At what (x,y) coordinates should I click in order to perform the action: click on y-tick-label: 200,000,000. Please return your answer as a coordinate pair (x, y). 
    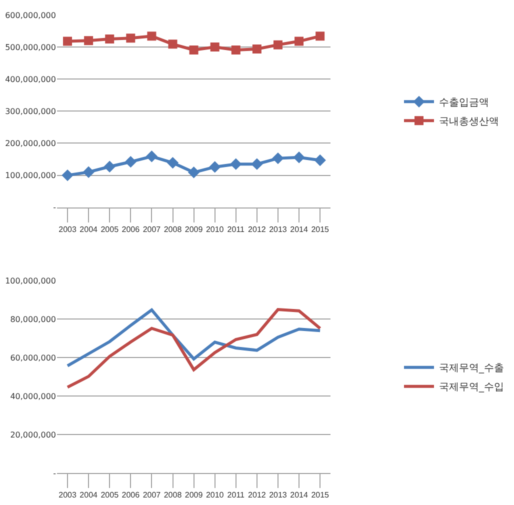
    Looking at the image, I should click on (30, 143).